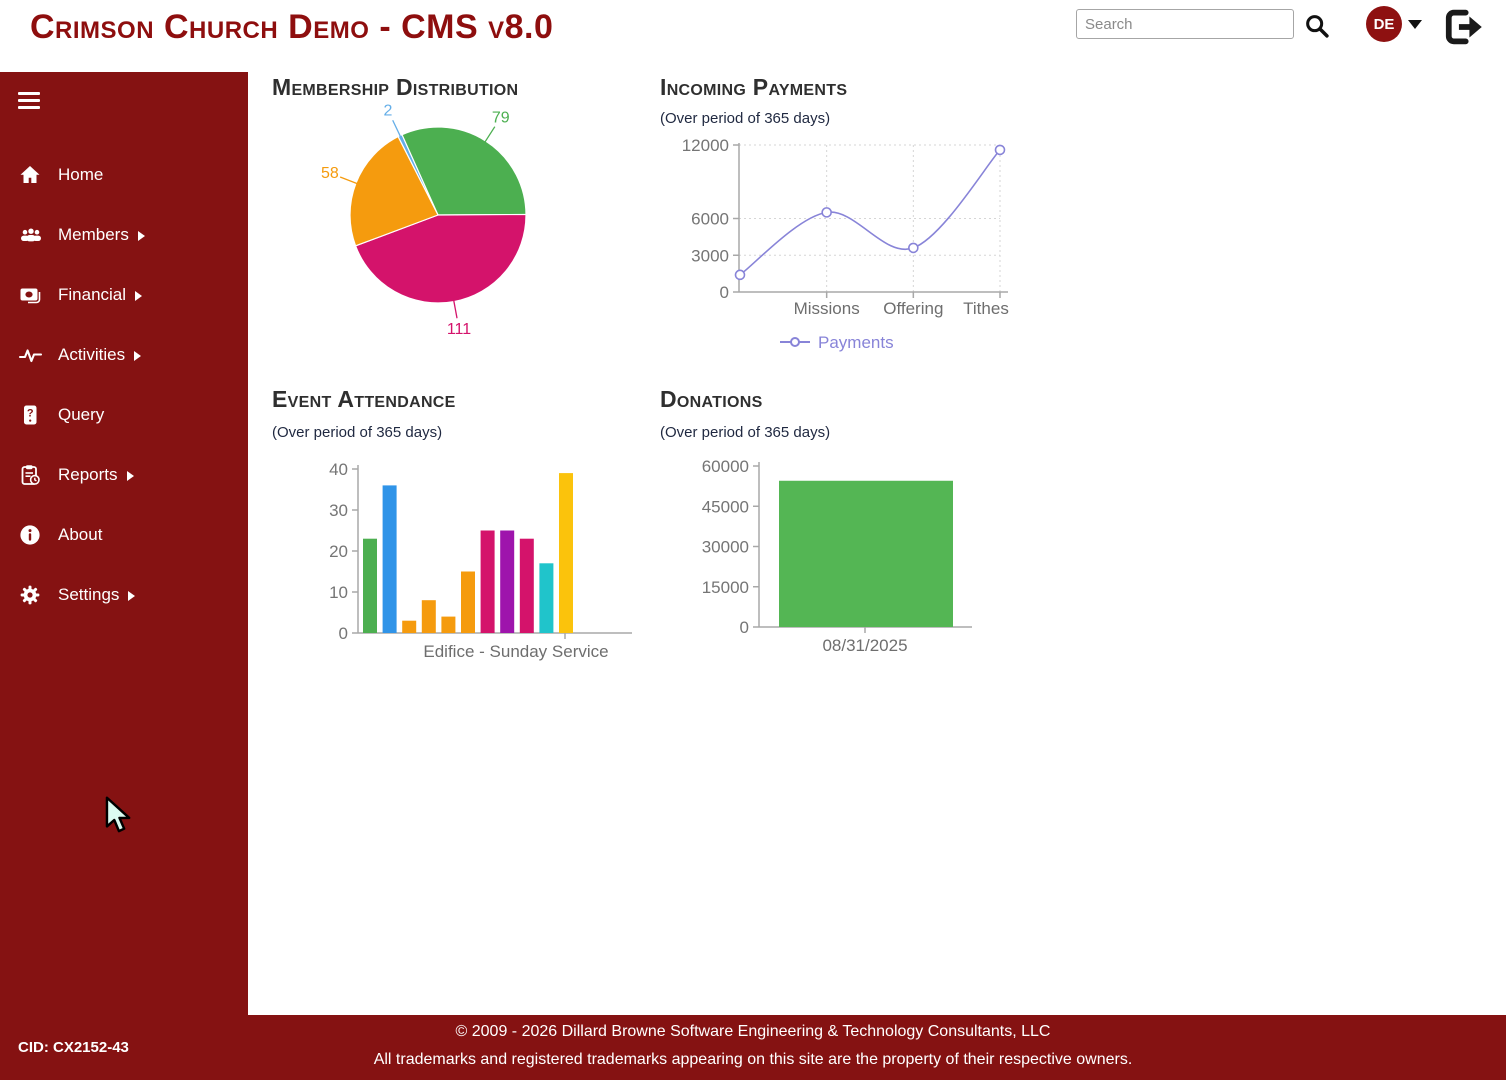  Describe the element at coordinates (710, 219) in the screenshot. I see `svg-text: 6000` at that location.